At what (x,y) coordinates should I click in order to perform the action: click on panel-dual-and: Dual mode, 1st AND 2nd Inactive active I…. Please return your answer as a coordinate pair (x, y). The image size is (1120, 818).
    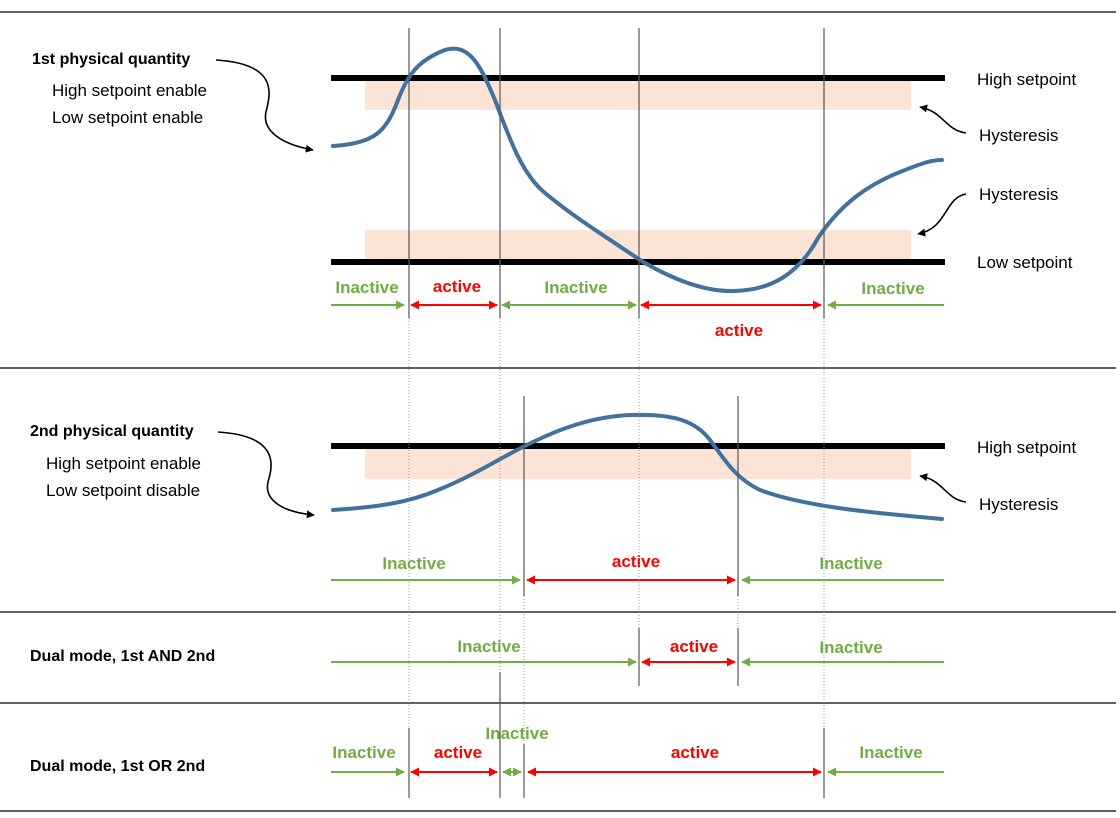
    Looking at the image, I should click on (487, 652).